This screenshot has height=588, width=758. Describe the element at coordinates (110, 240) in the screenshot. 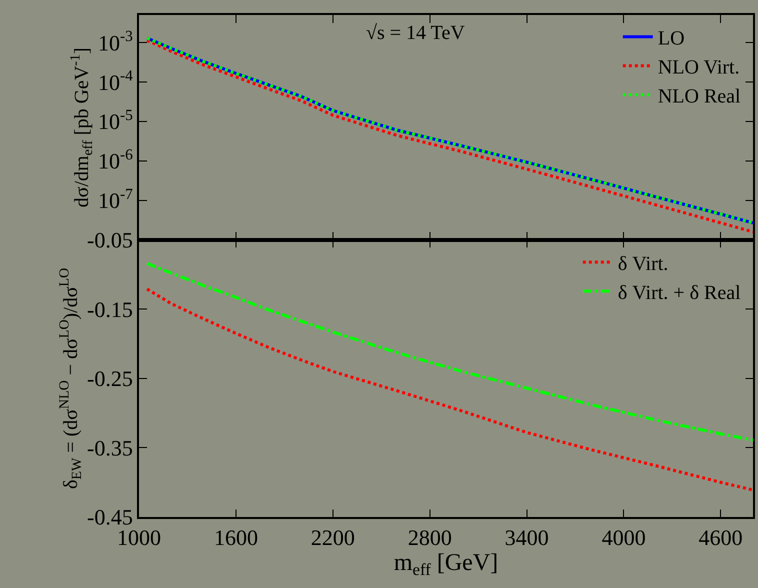

I see `y-tick-label: -0.05` at that location.